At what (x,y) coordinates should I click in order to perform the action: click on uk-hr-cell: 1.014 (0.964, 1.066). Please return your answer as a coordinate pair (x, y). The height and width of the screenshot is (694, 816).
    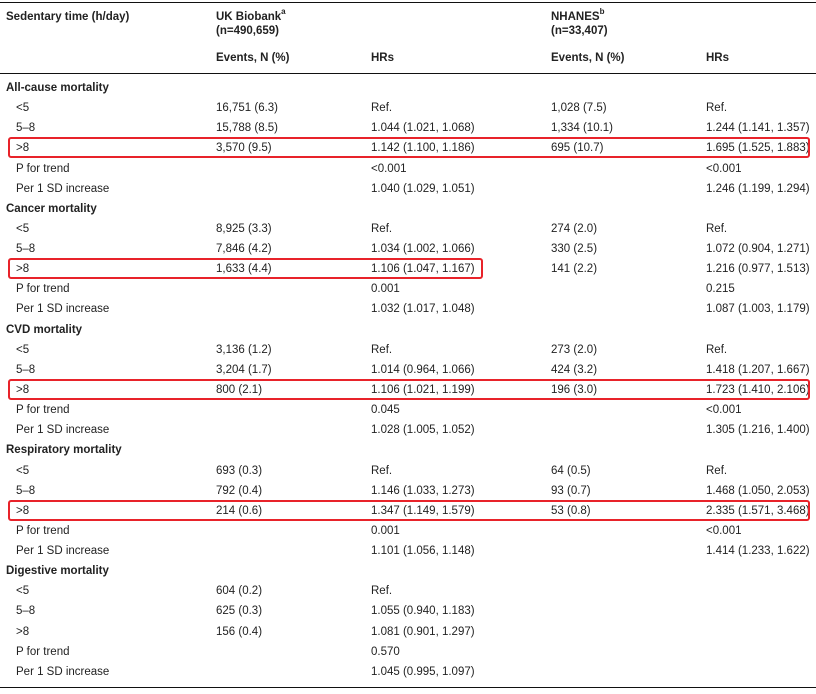
    Looking at the image, I should click on (423, 369).